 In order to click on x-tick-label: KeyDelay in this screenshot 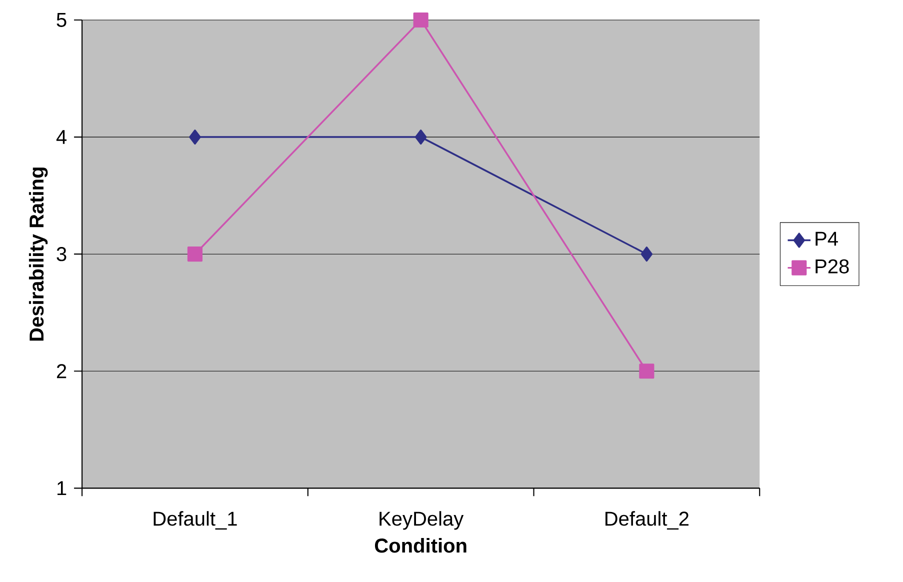, I will do `click(422, 520)`.